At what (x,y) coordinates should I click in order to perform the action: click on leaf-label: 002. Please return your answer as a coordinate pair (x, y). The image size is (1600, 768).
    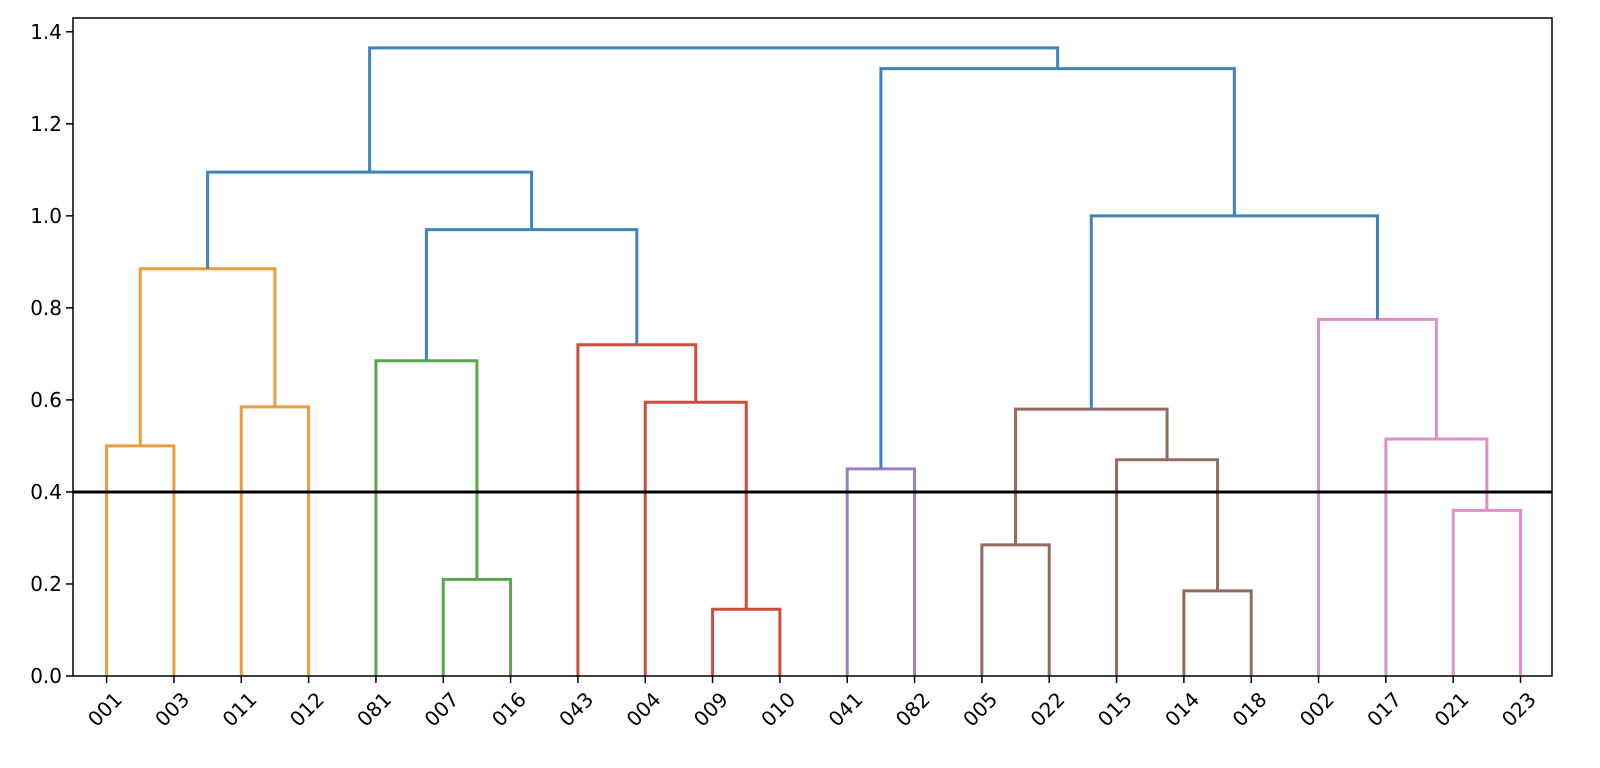
    Looking at the image, I should click on (1317, 709).